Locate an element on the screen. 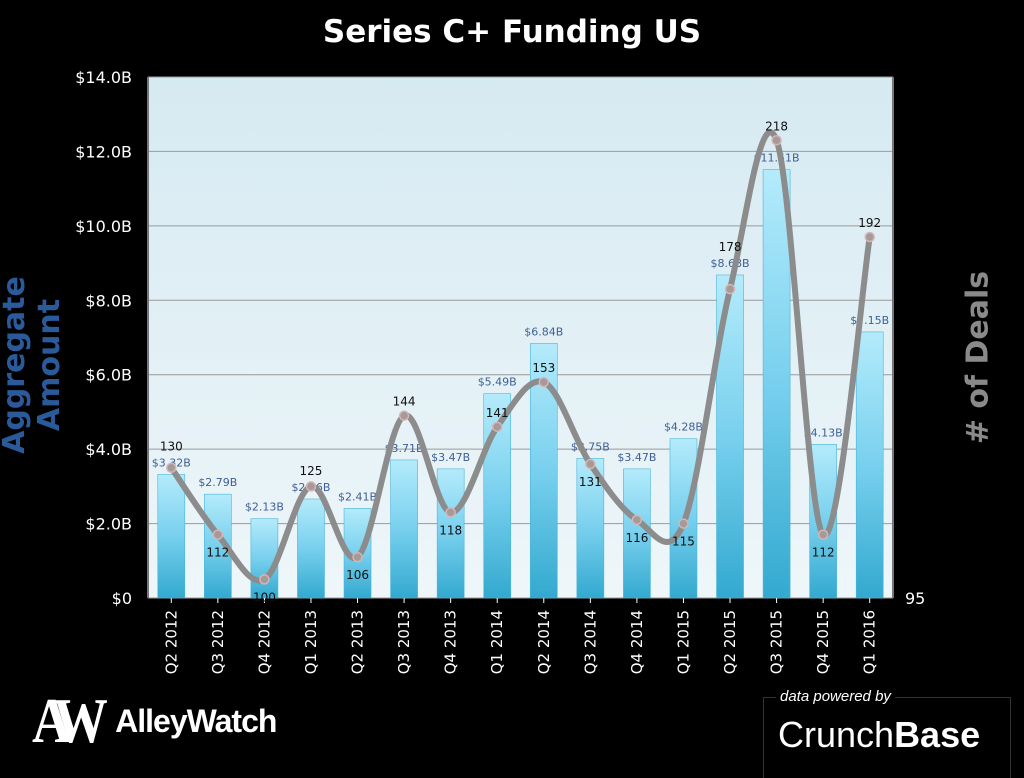 This screenshot has width=1024, height=778. crunch-text: Crunch is located at coordinates (836, 734).